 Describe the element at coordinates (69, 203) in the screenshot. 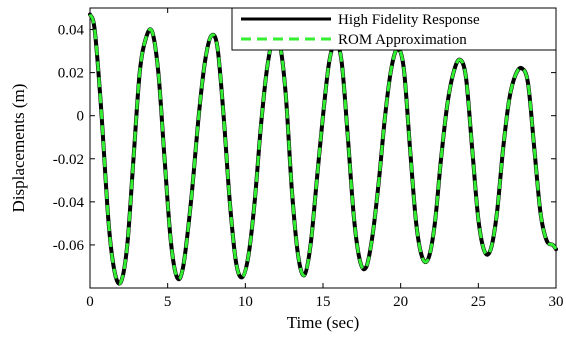

I see `y-tick-label: -0.04` at that location.